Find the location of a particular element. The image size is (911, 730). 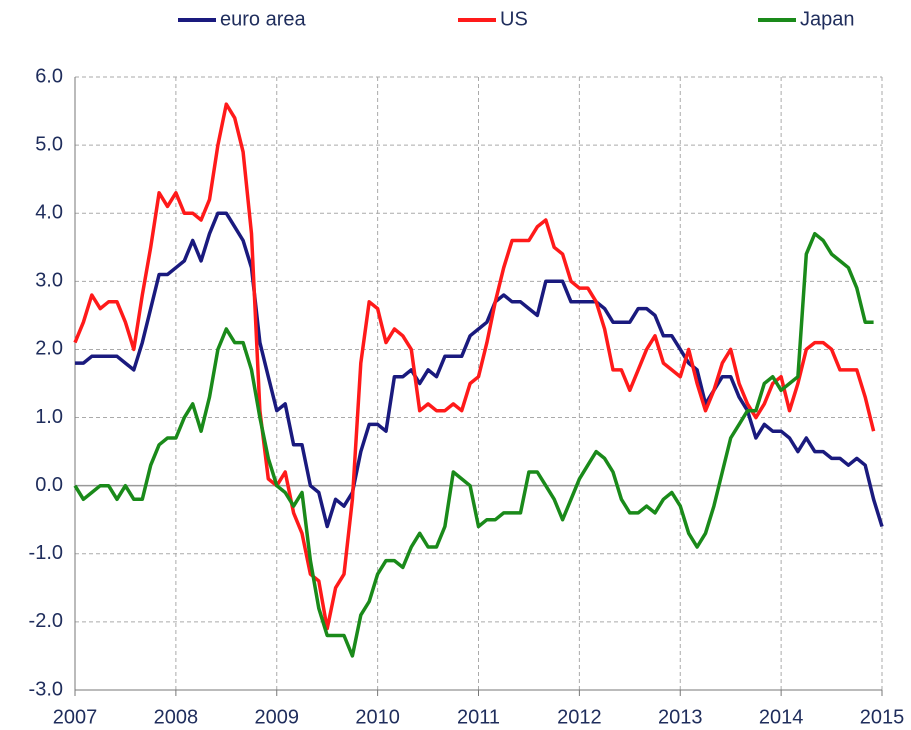

y-tick-label: 3.0 is located at coordinates (49, 281).